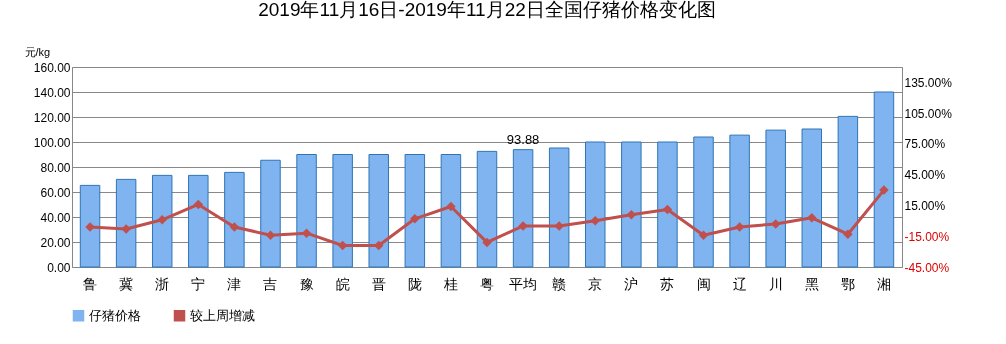 The width and height of the screenshot is (1006, 344). What do you see at coordinates (414, 283) in the screenshot?
I see `x-tick-label: 陇` at bounding box center [414, 283].